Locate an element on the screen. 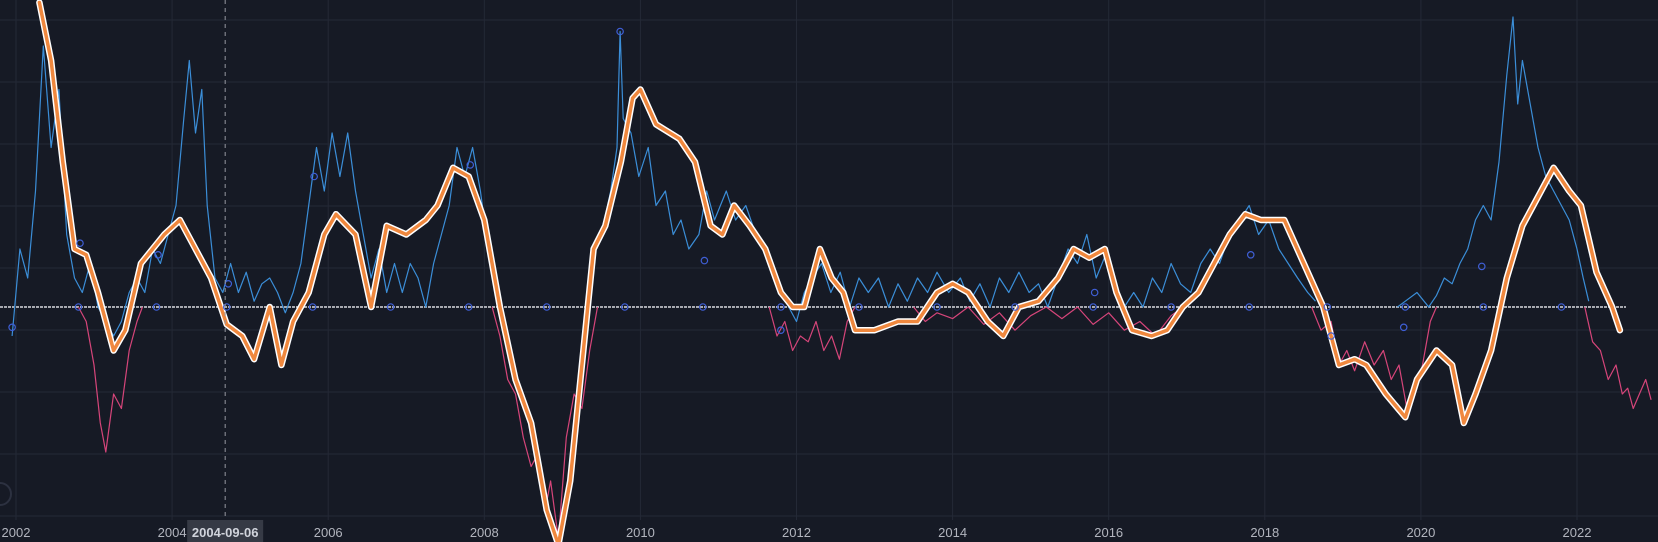 This screenshot has height=542, width=1658. crosshair-date-label: 2004-09-06 is located at coordinates (225, 532).